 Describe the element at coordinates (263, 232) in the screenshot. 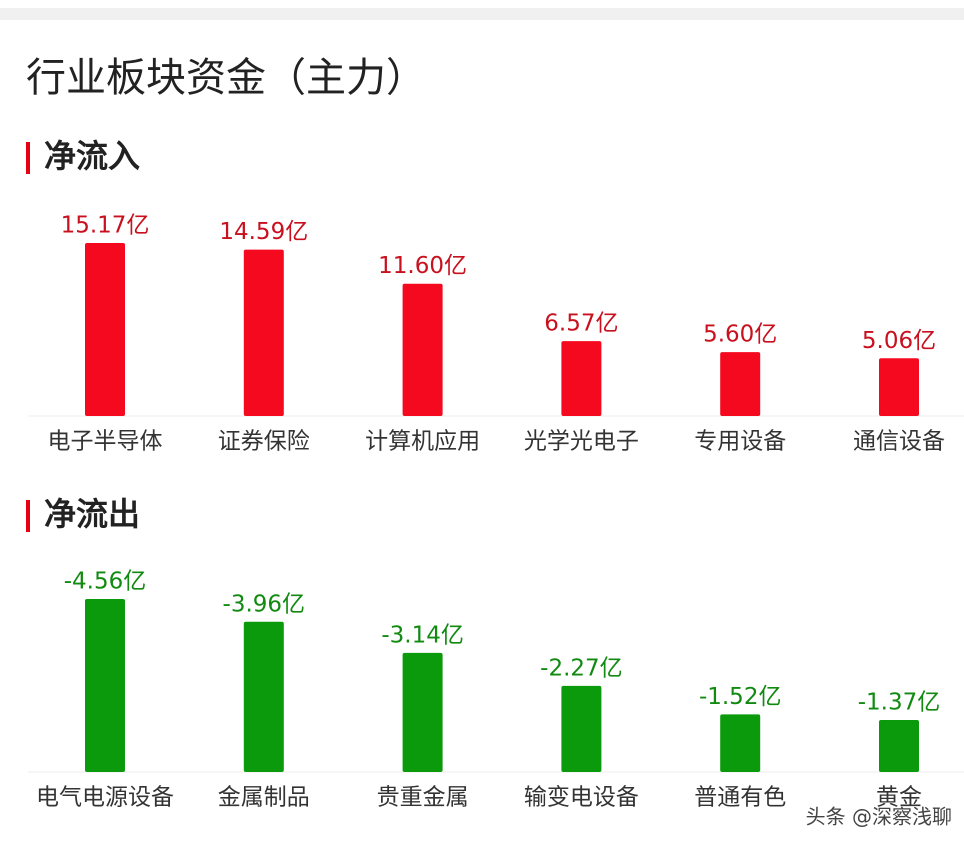

I see `value-label: 14.59亿` at that location.